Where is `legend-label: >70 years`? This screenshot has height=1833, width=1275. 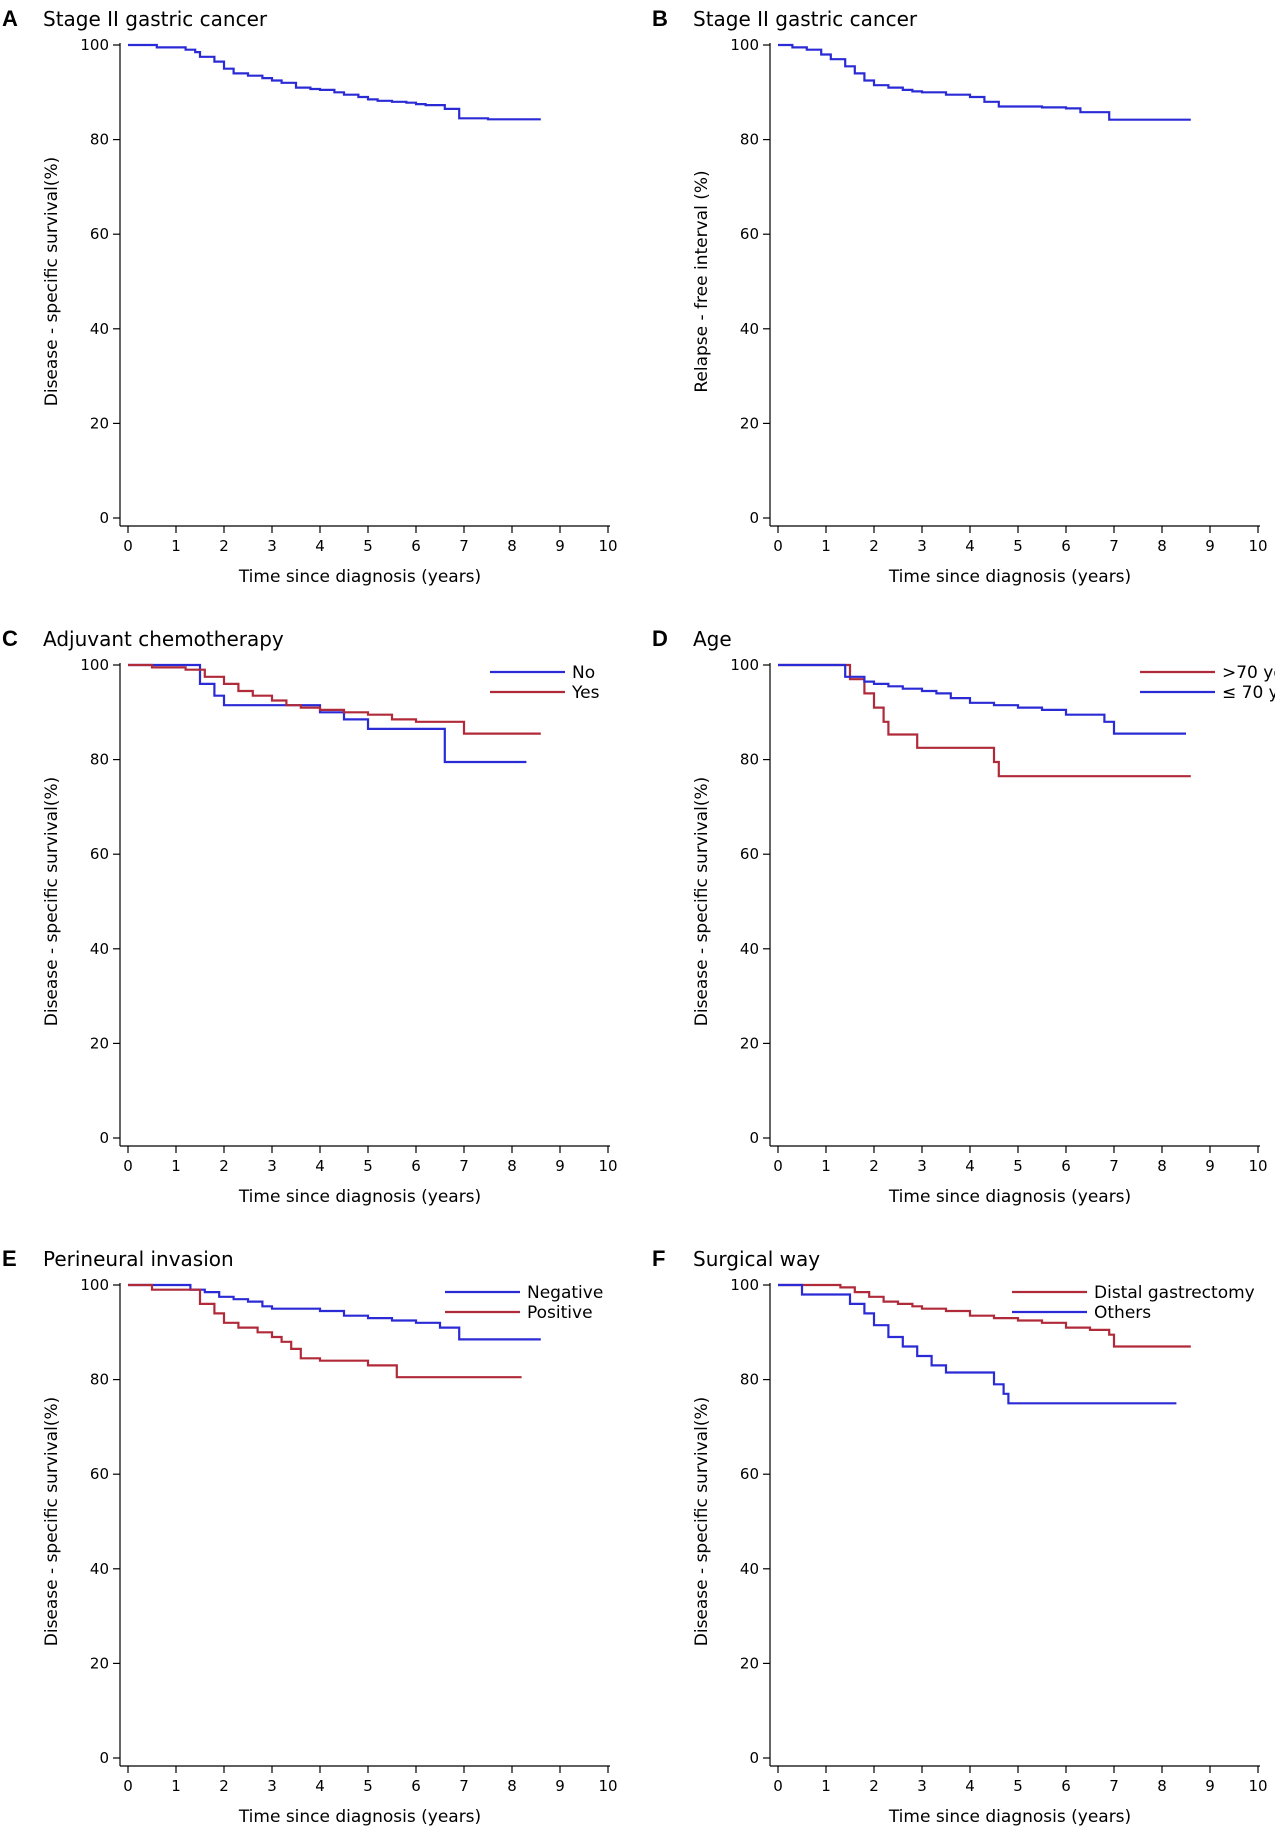 legend-label: >70 years is located at coordinates (1248, 673).